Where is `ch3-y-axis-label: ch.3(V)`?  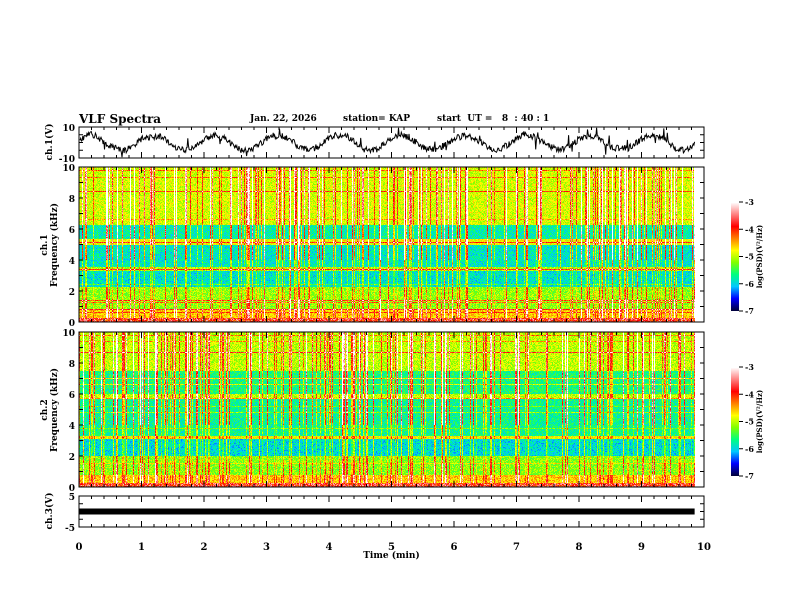
ch3-y-axis-label: ch.3(V) is located at coordinates (49, 511).